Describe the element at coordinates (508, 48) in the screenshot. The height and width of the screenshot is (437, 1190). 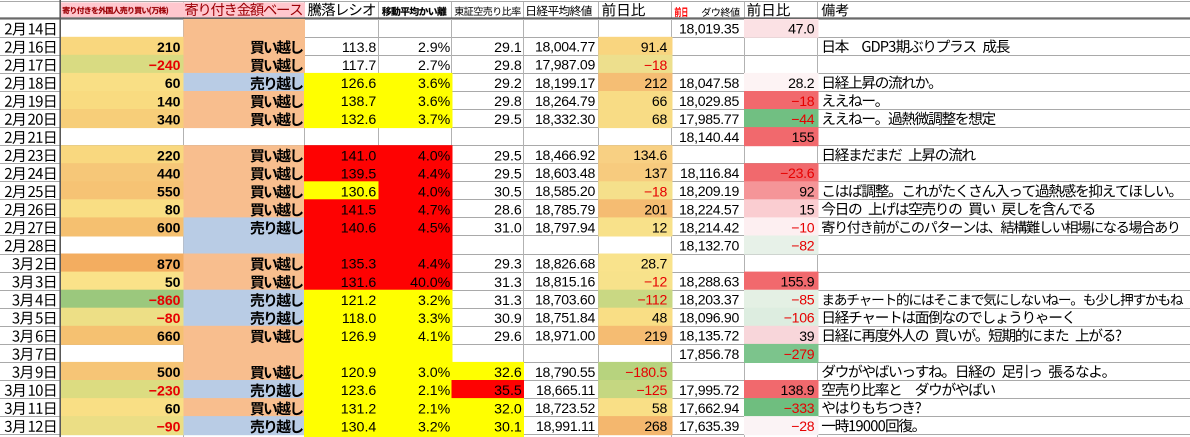
I see `svg-text: 29.1` at that location.